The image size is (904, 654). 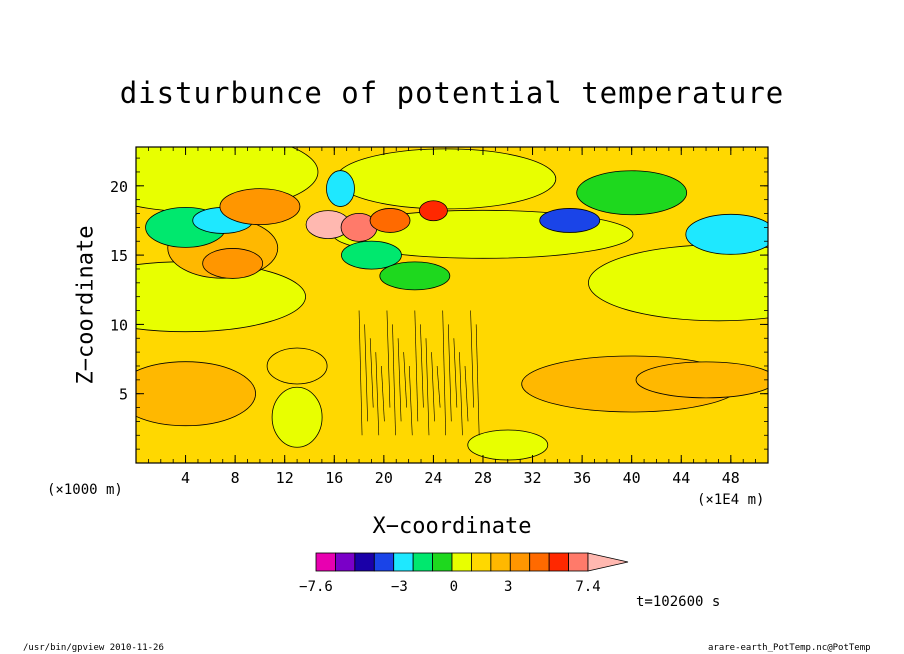 I want to click on y-axis-title: Z−coordinate, so click(x=86, y=305).